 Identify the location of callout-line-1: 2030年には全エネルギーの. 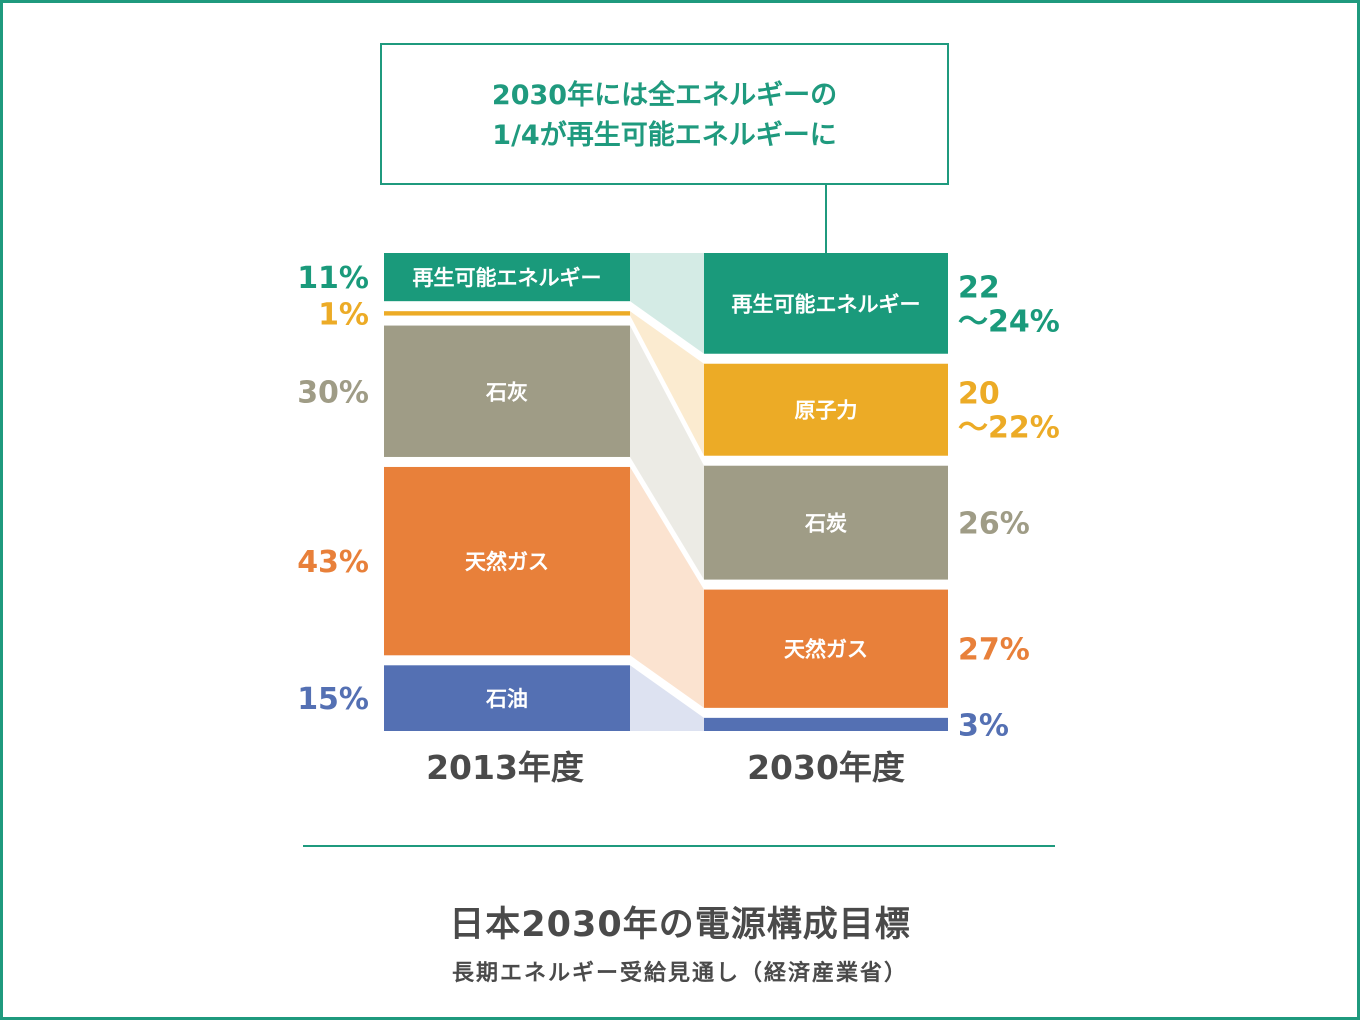
(664, 95).